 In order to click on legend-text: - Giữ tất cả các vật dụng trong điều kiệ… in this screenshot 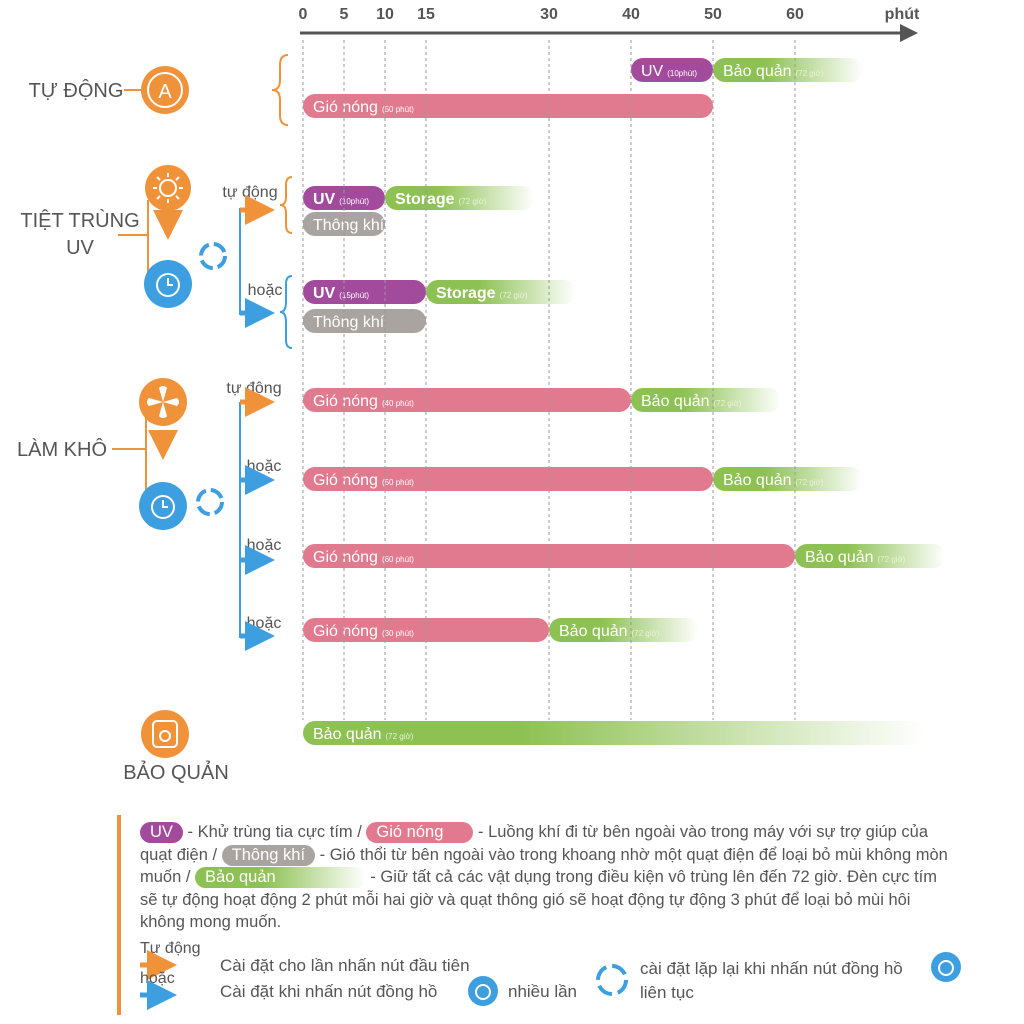, I will do `click(539, 899)`.